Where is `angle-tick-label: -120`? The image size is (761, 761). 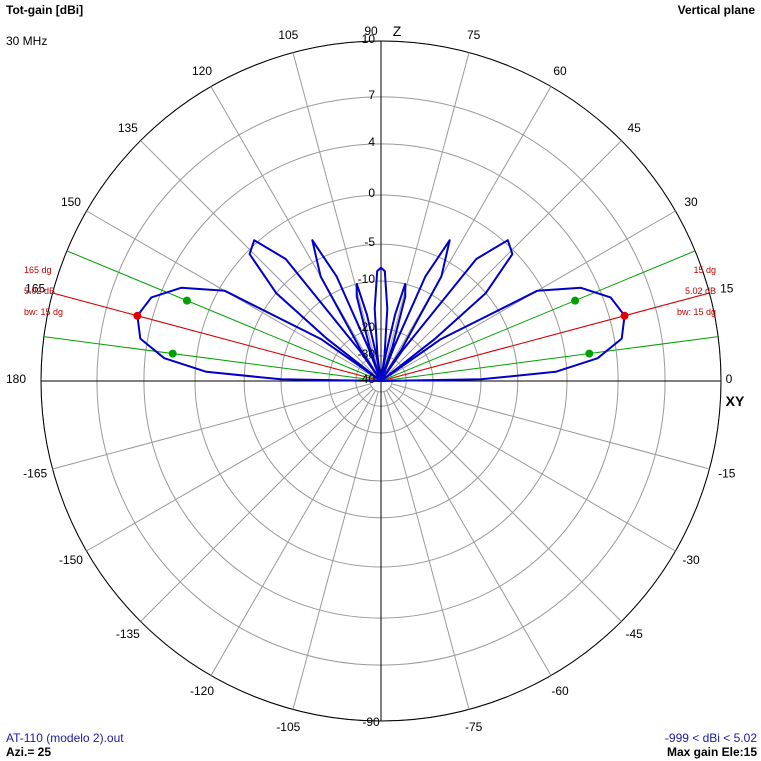
angle-tick-label: -120 is located at coordinates (202, 691).